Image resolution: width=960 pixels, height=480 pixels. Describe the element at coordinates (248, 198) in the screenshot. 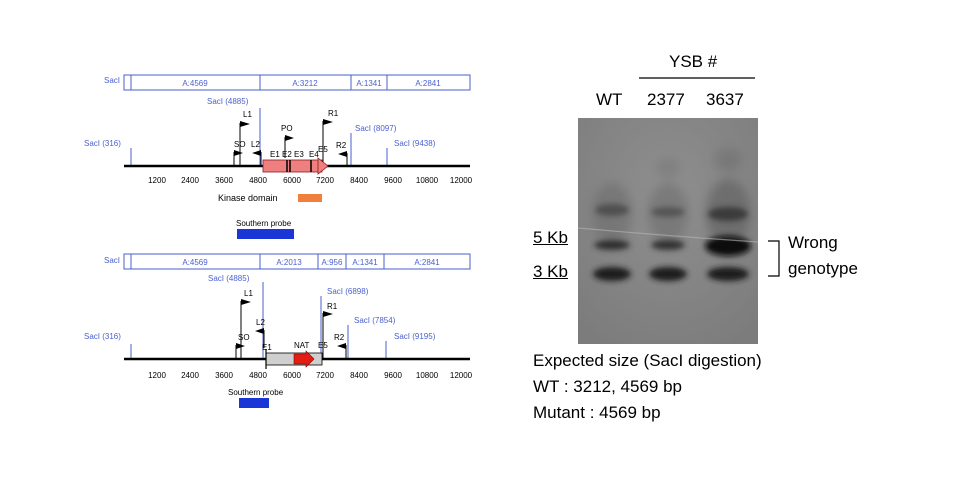

I see `kinase-domain-label: Kinase domain` at that location.